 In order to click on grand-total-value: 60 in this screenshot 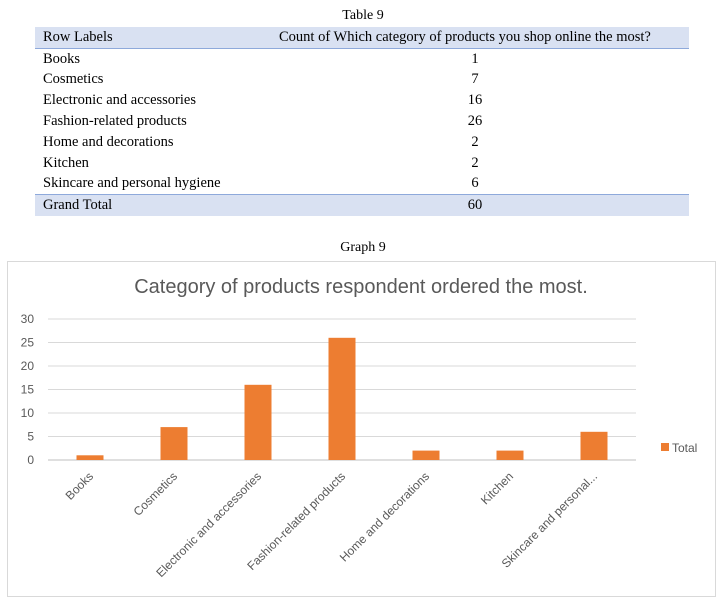, I will do `click(475, 205)`.